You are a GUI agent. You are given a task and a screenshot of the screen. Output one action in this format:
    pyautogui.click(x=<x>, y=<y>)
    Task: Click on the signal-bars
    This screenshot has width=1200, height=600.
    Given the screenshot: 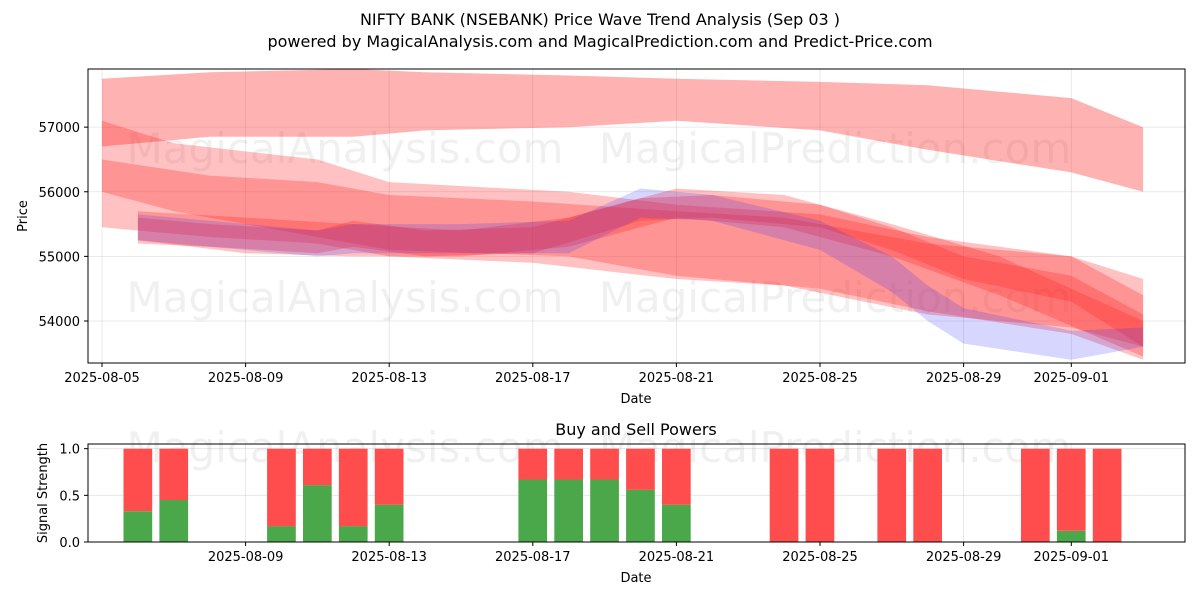 What is the action you would take?
    pyautogui.click(x=622, y=495)
    